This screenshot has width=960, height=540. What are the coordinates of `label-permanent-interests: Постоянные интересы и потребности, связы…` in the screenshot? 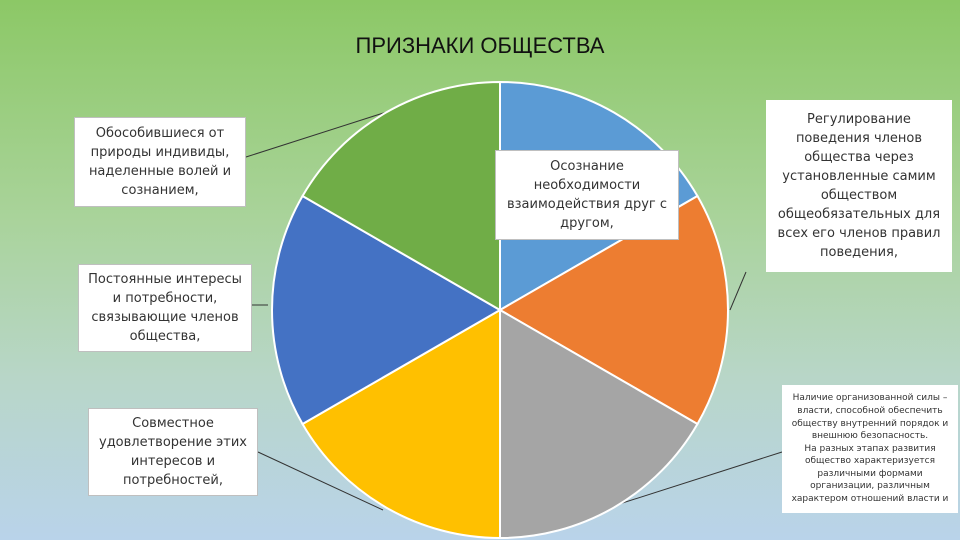 It's located at (165, 308).